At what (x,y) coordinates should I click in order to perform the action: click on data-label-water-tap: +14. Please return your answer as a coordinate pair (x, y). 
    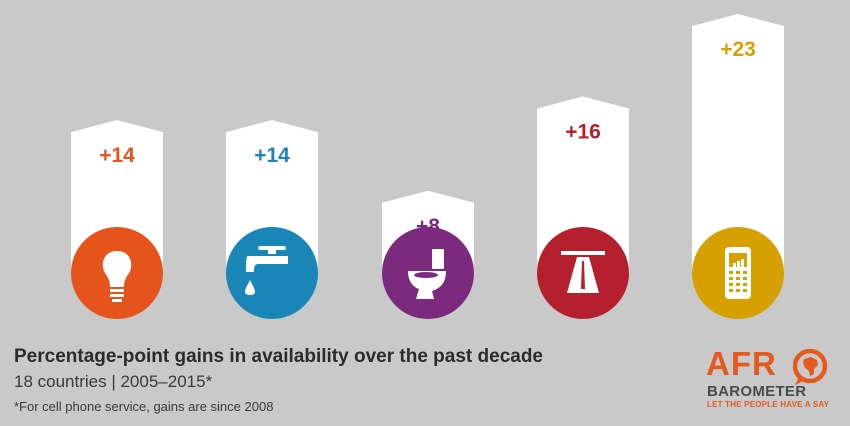
    Looking at the image, I should click on (272, 155).